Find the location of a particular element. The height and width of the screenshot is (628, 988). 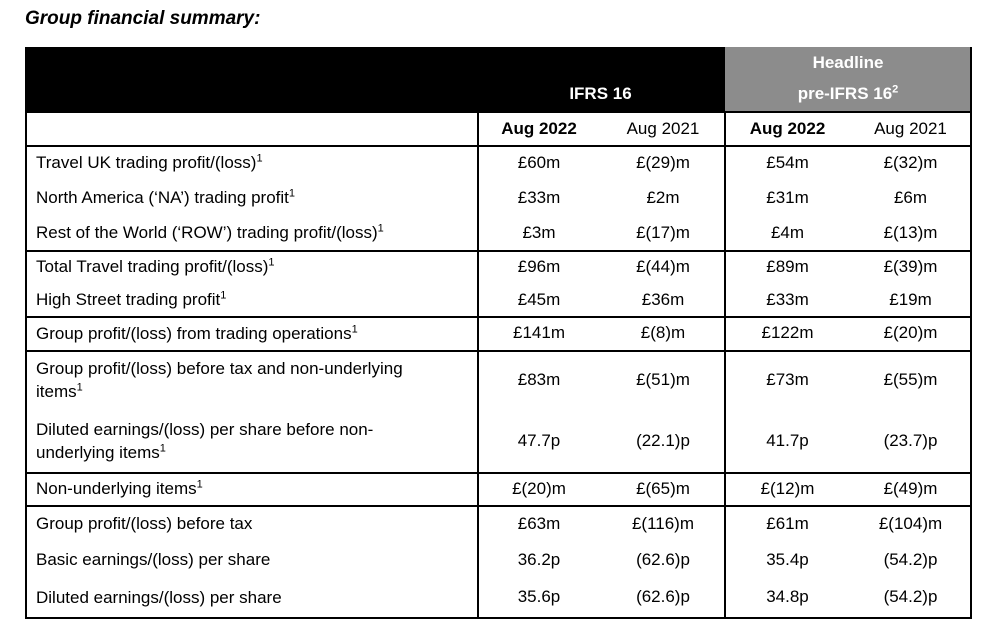

row-label: Travel UK trading profit/(loss)1 is located at coordinates (251, 162).